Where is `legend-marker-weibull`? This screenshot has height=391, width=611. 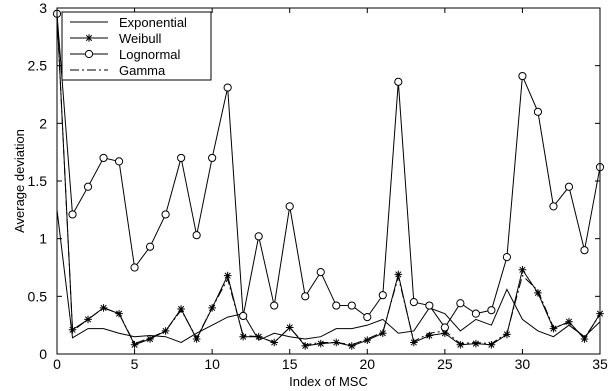
legend-marker-weibull is located at coordinates (89, 38).